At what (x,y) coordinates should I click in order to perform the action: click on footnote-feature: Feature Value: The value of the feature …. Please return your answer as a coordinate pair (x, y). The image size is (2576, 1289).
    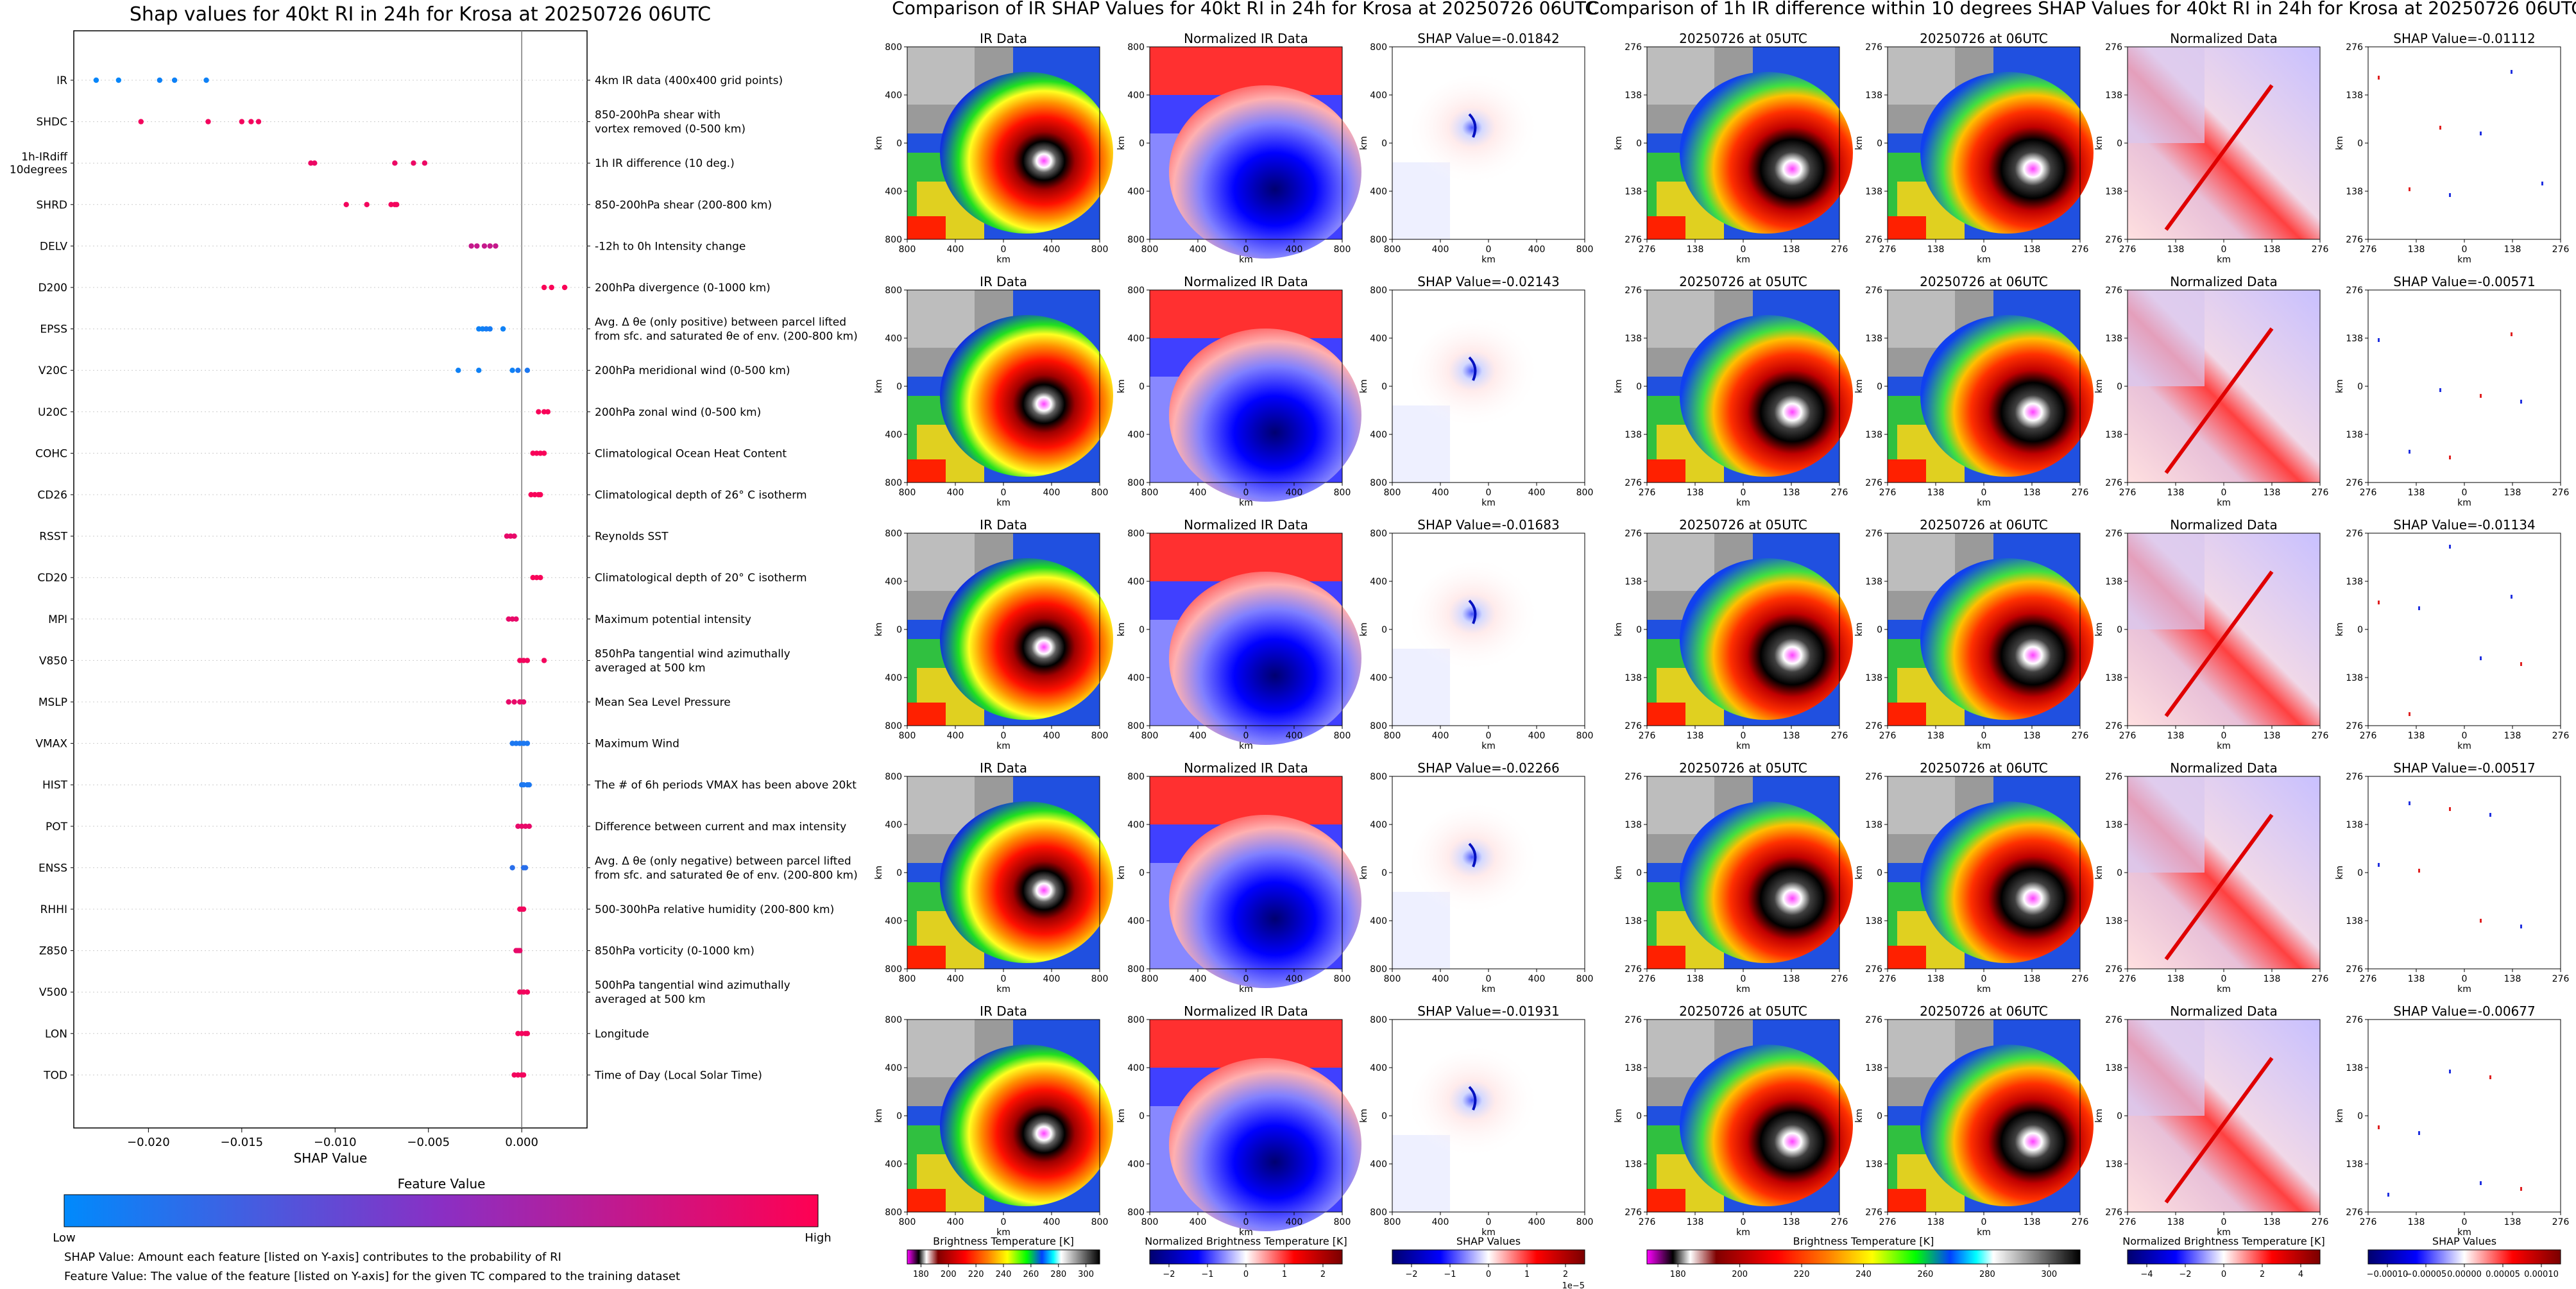
    Looking at the image, I should click on (372, 1276).